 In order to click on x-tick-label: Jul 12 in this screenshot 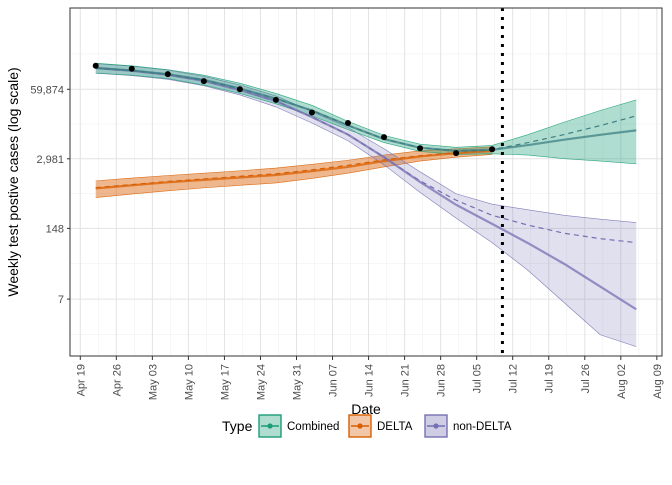, I will do `click(514, 378)`.